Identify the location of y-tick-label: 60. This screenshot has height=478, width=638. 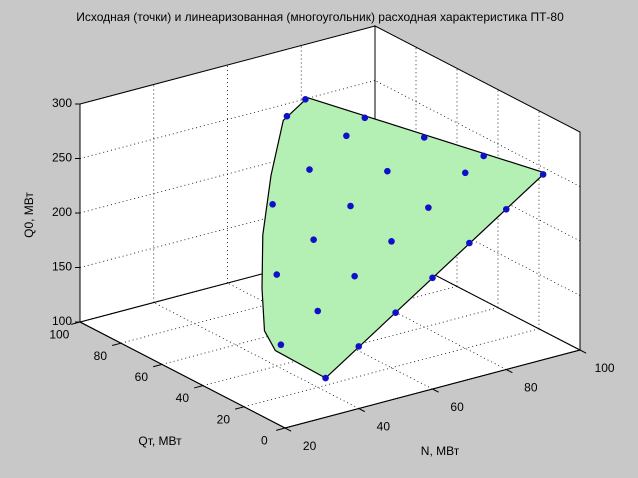
(142, 377).